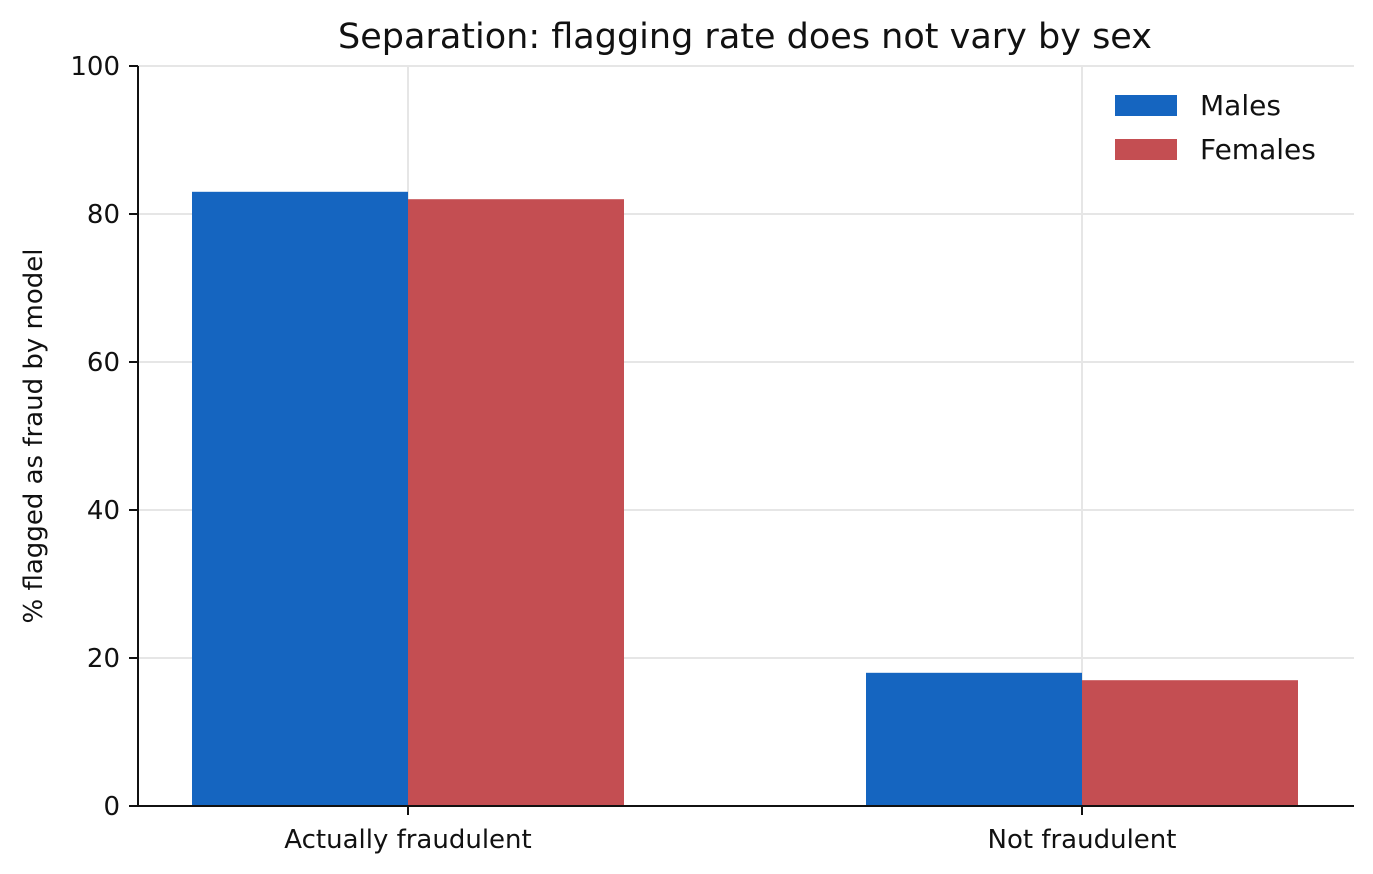  Describe the element at coordinates (103, 215) in the screenshot. I see `y-tick-label: 80` at that location.